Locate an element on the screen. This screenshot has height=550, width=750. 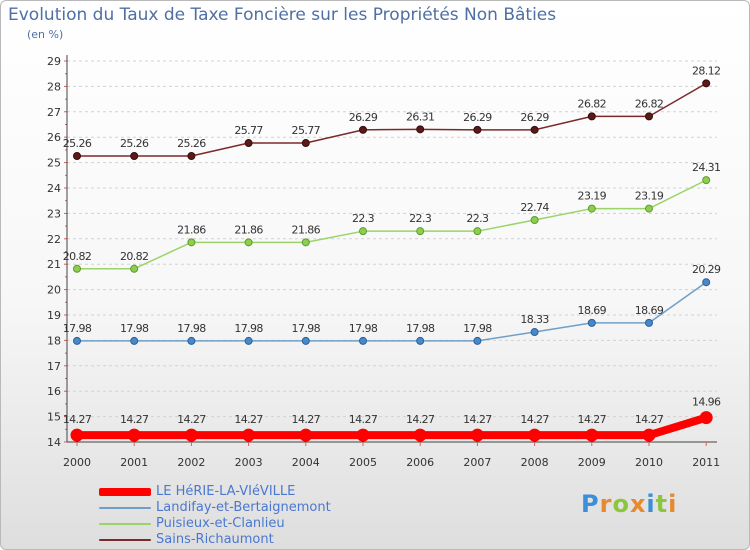
y-tick-label: 27 is located at coordinates (54, 112).